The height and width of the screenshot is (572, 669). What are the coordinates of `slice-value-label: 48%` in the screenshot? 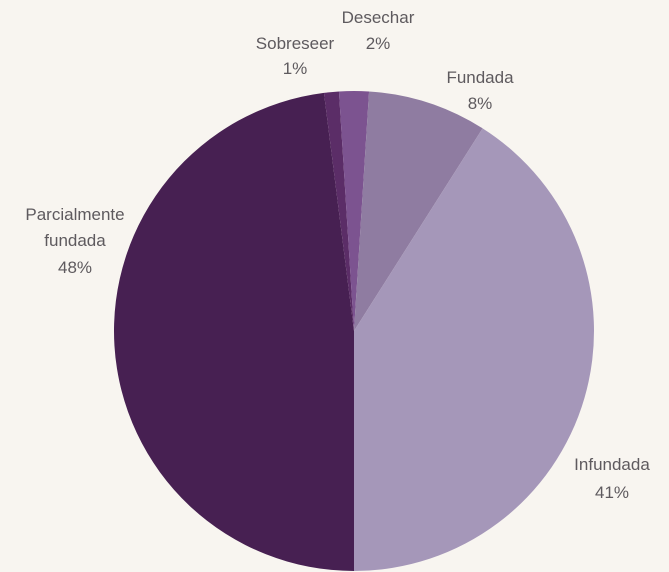 It's located at (75, 267).